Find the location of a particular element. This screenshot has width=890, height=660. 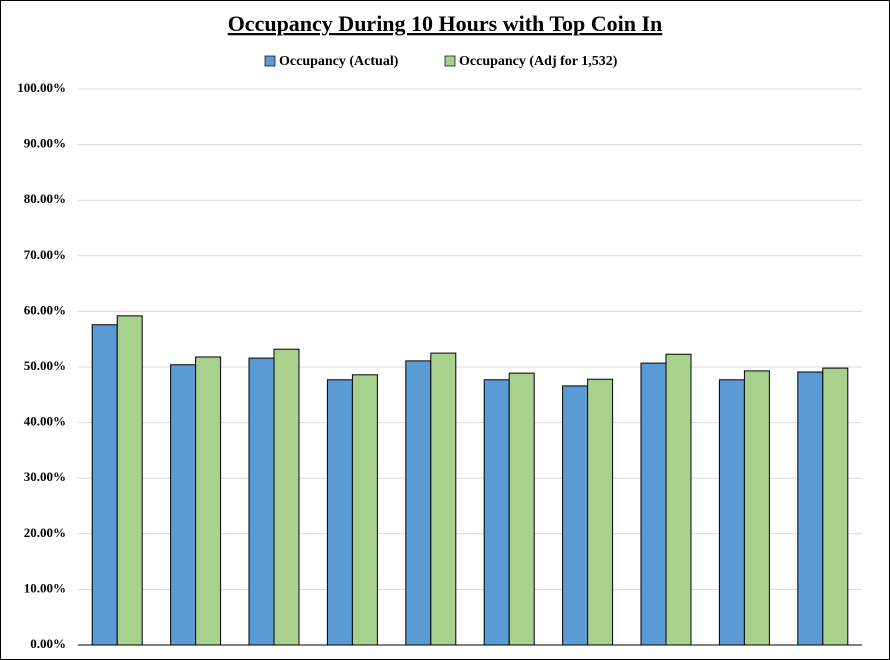

legend-label: Occupancy (Adj for 1,532) is located at coordinates (538, 61).